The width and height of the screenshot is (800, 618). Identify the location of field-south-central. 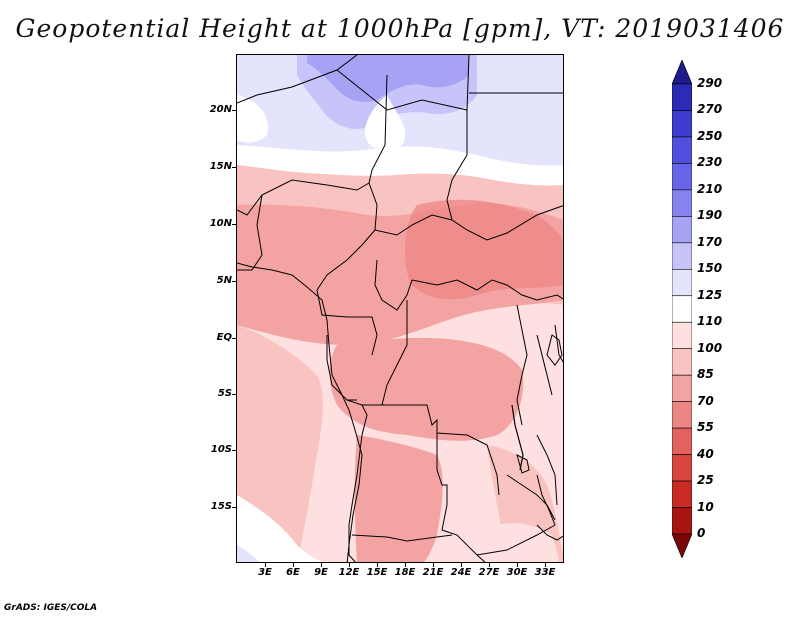
(398, 498).